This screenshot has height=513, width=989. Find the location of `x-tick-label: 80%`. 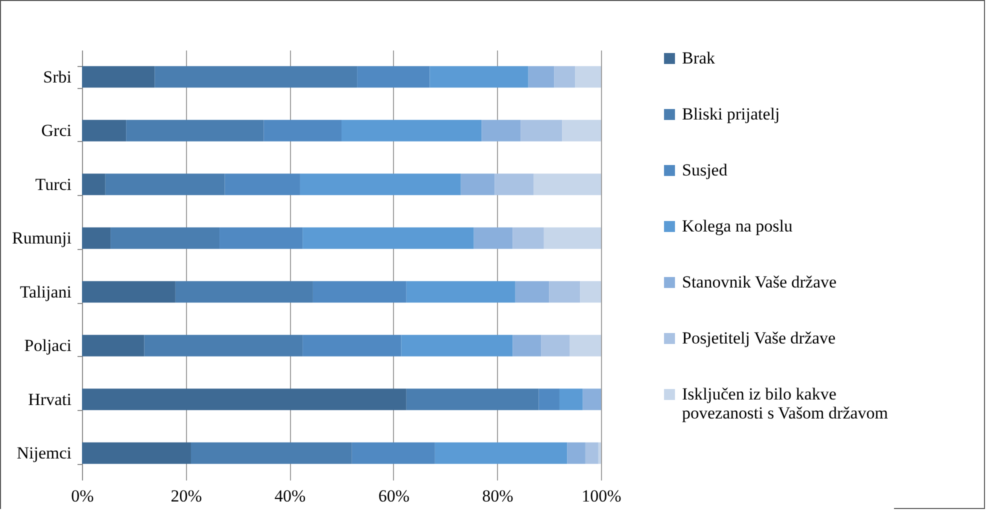

x-tick-label: 80% is located at coordinates (498, 496).